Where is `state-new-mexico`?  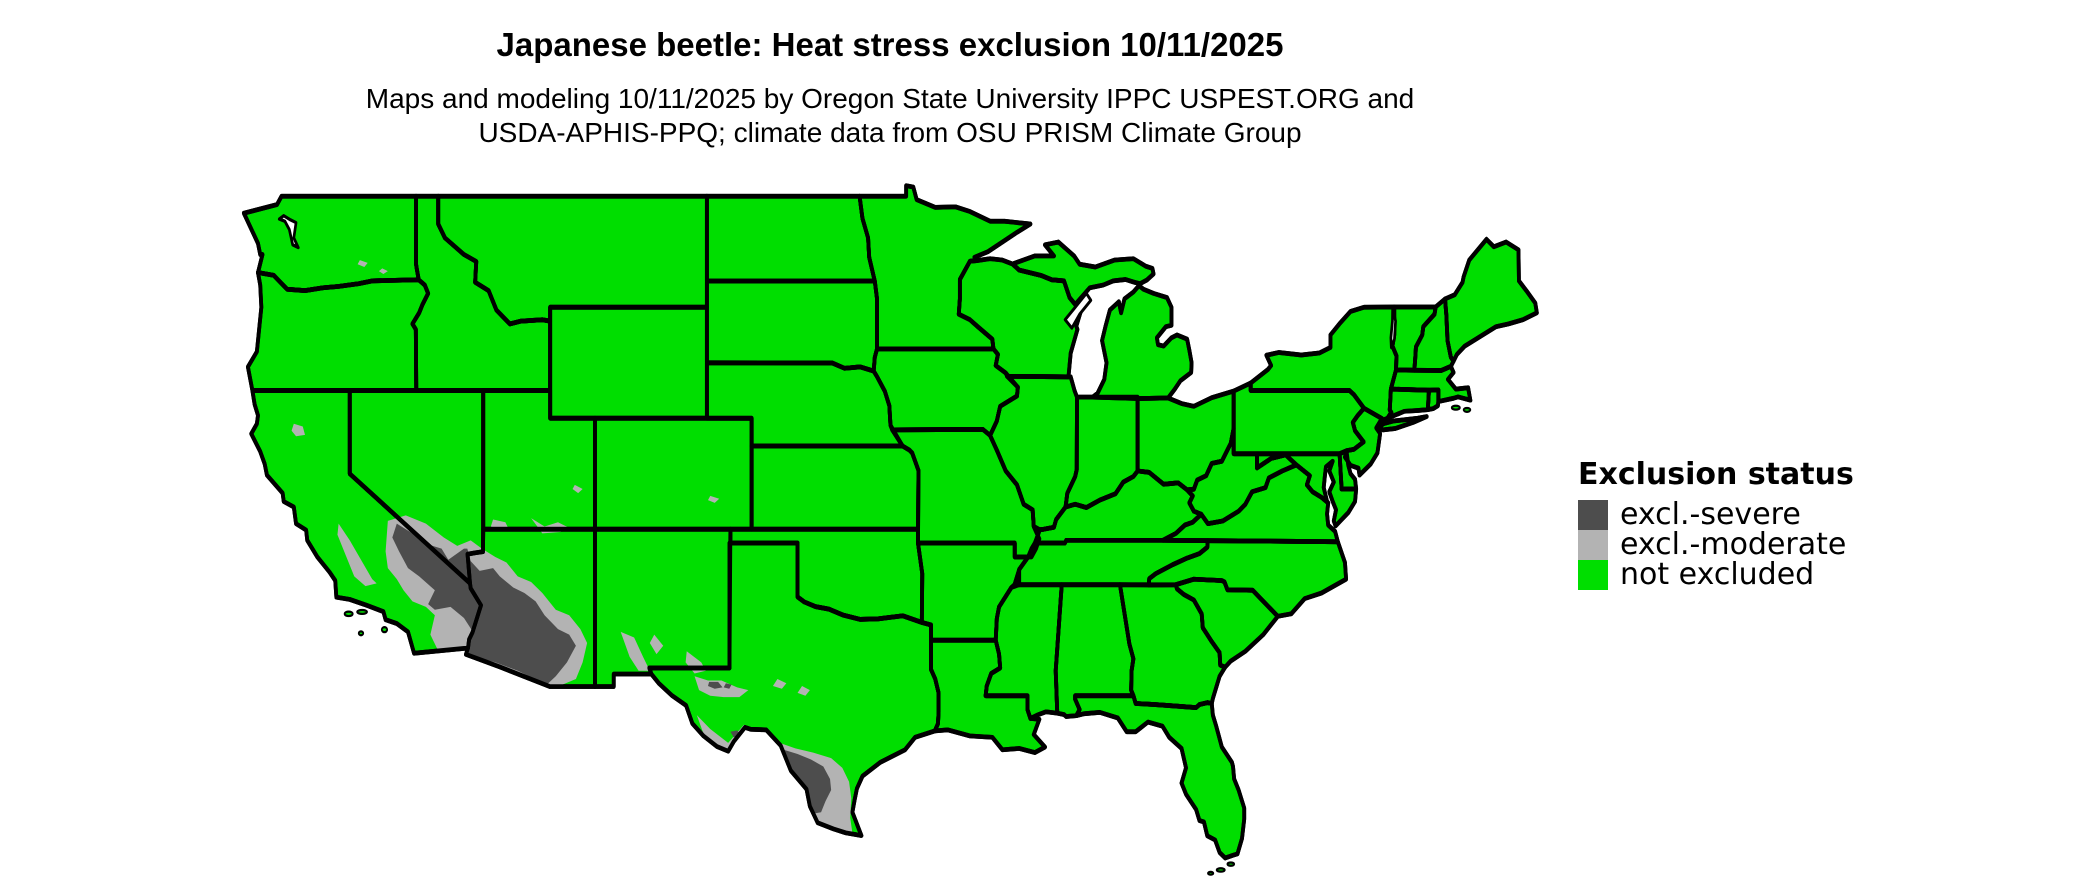 state-new-mexico is located at coordinates (662, 607).